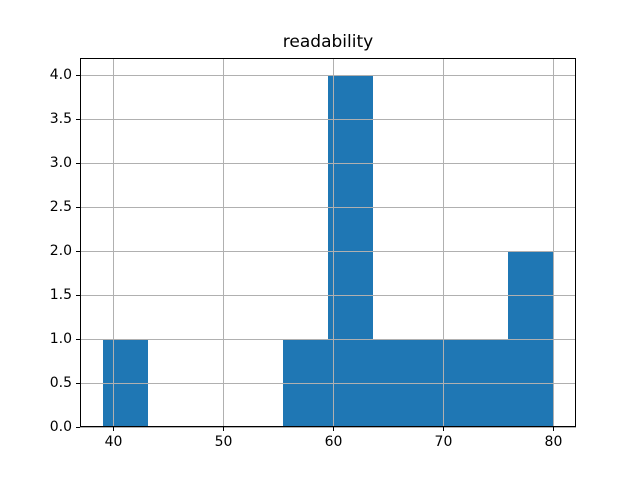  I want to click on x-tick-label: 80, so click(553, 442).